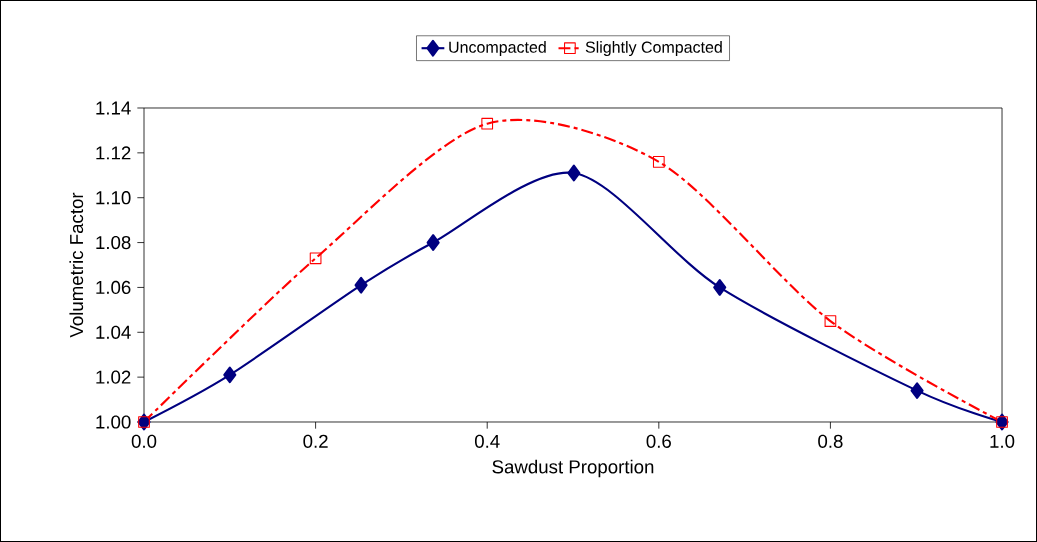 The image size is (1037, 542). Describe the element at coordinates (113, 377) in the screenshot. I see `y-tick-label: 1.02` at that location.